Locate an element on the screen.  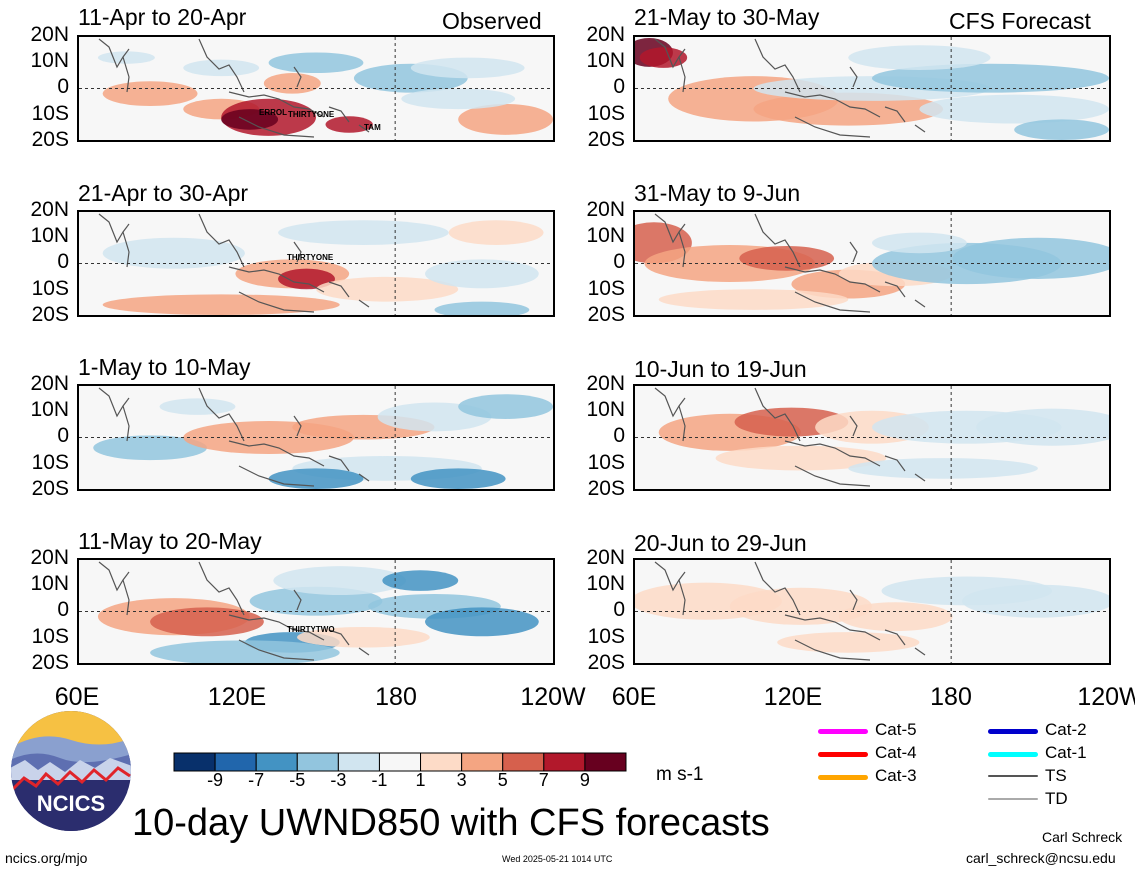
colorbar-tick-label: 1 is located at coordinates (420, 780).